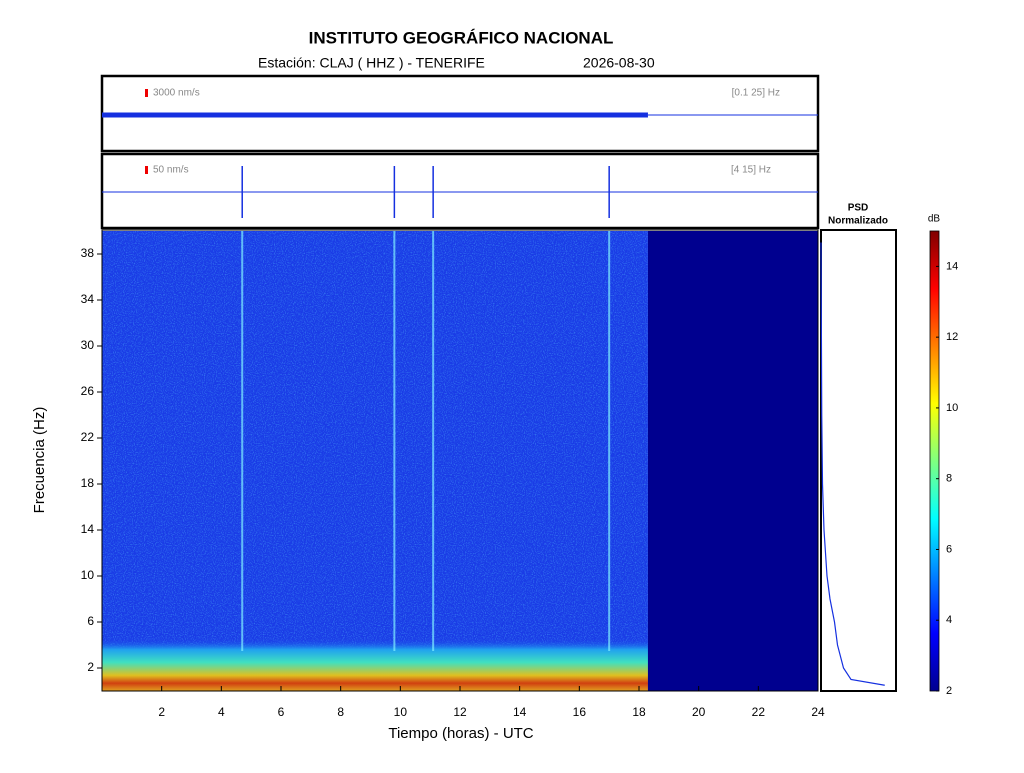  Describe the element at coordinates (934, 219) in the screenshot. I see `colorbar-label: dB` at that location.